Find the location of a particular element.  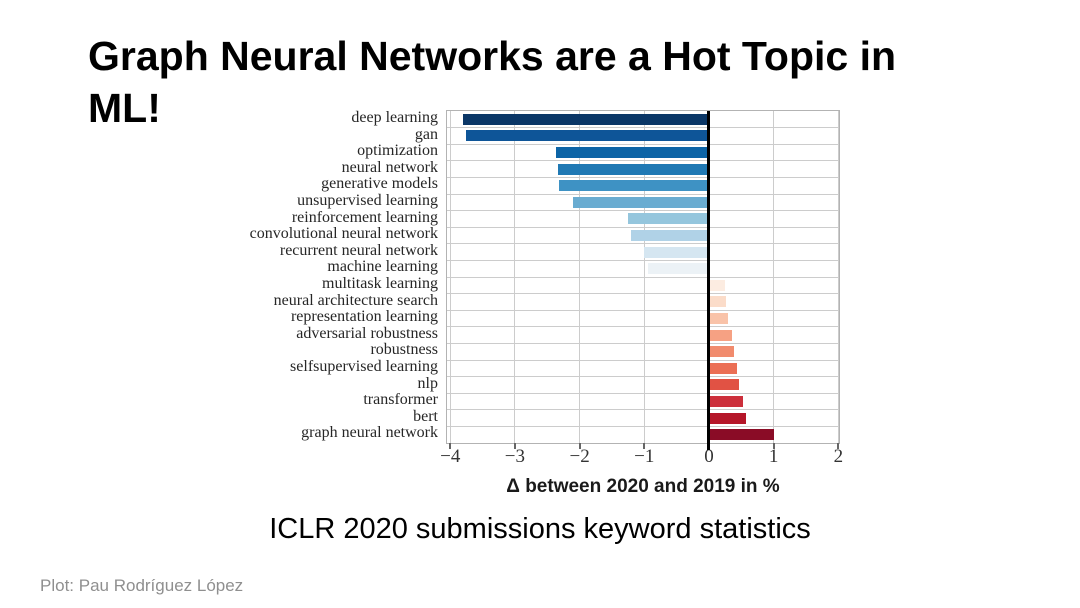

bar-machine-learning is located at coordinates (678, 269).